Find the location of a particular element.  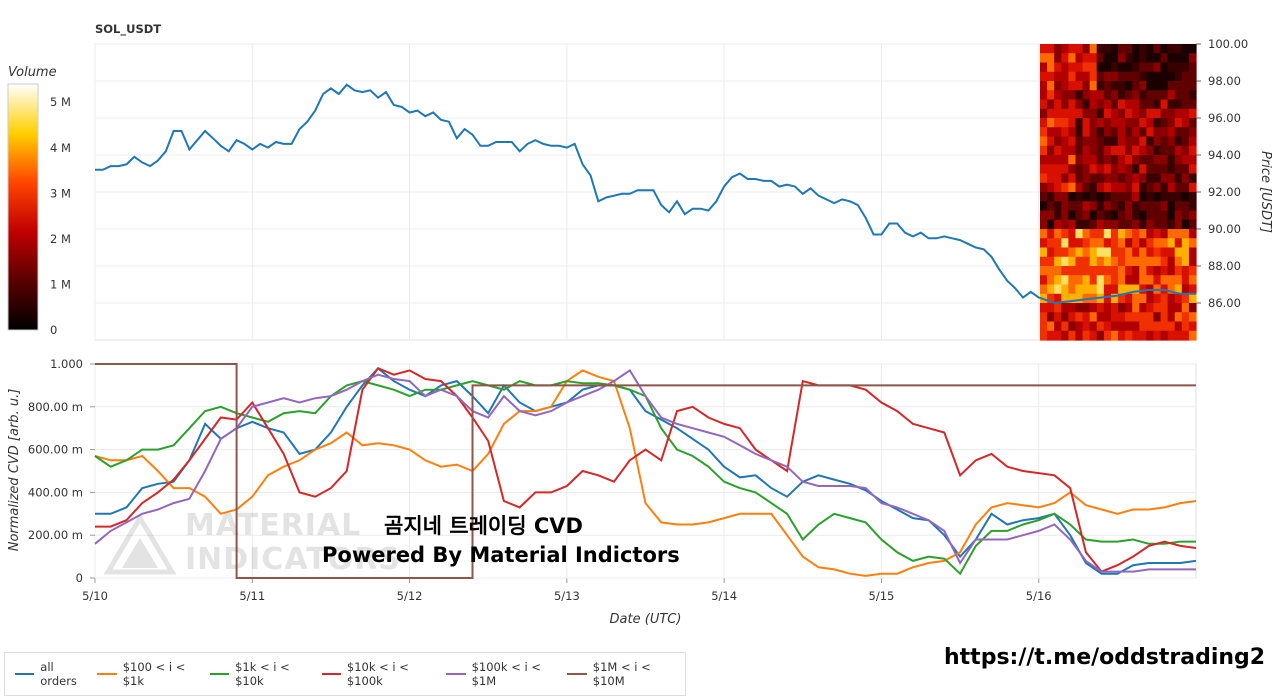

colorbar-tick-label: 0 is located at coordinates (53, 330).